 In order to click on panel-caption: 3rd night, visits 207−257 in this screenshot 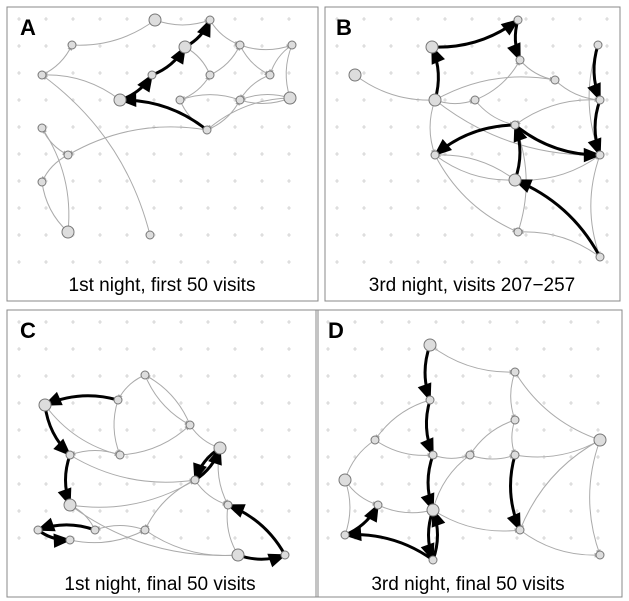, I will do `click(472, 285)`.